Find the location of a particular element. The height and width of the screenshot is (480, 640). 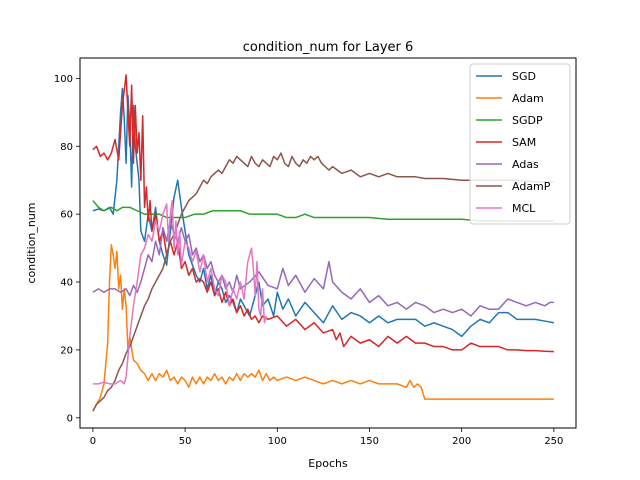

y-tick-label: 80 is located at coordinates (66, 147).